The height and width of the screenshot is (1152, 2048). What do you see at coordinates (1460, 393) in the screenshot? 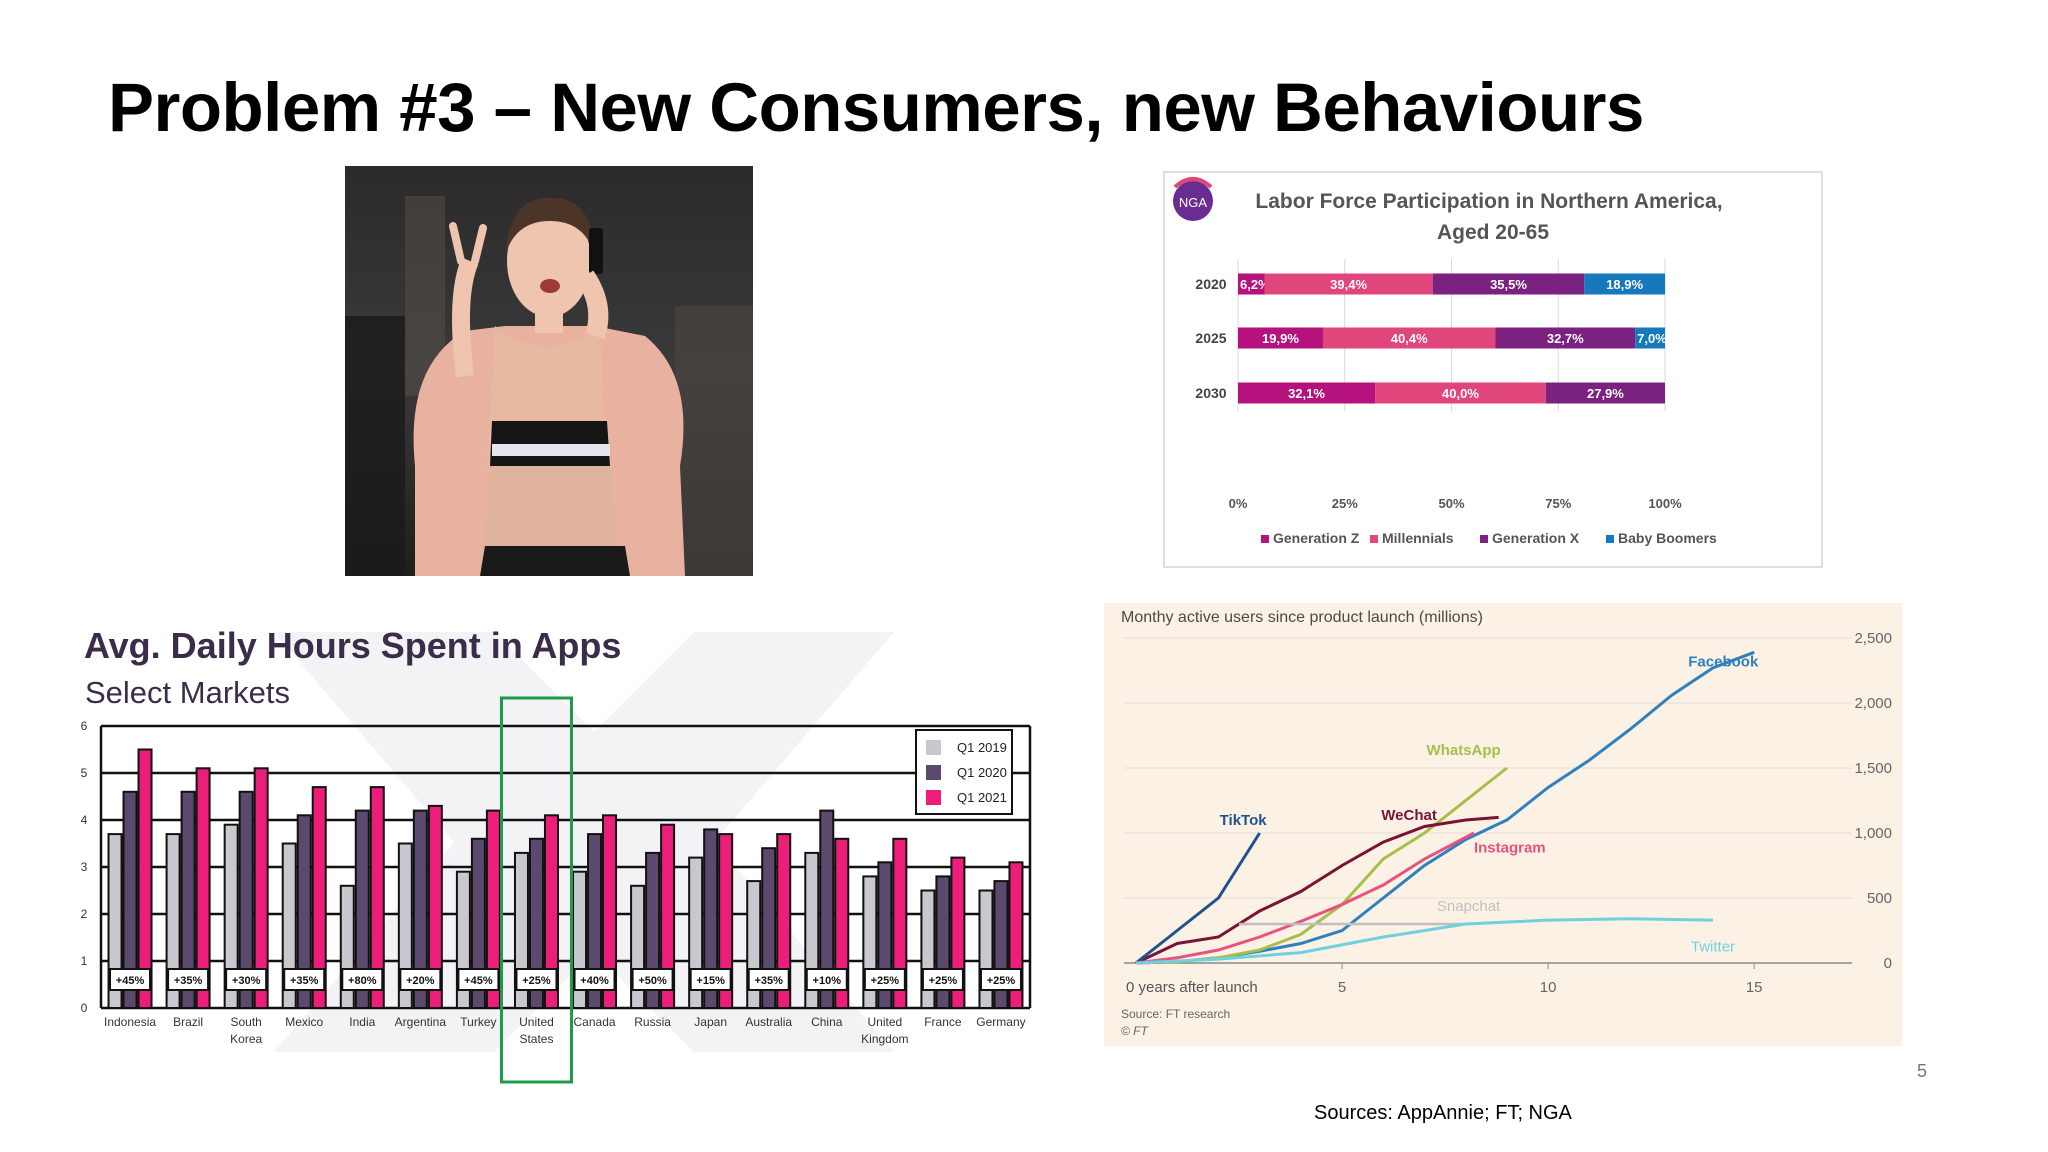
I see `labor-bar-label: 40,0%` at bounding box center [1460, 393].